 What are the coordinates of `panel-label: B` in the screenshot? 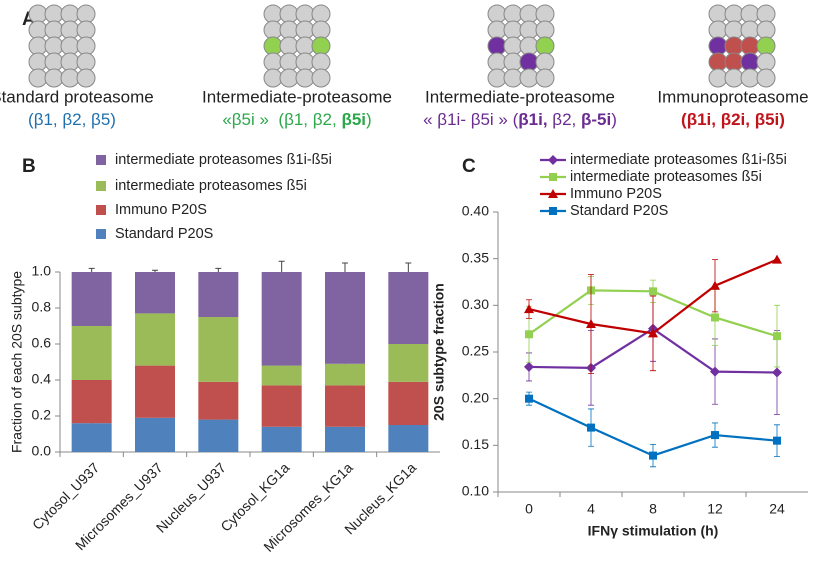 It's located at (29, 166).